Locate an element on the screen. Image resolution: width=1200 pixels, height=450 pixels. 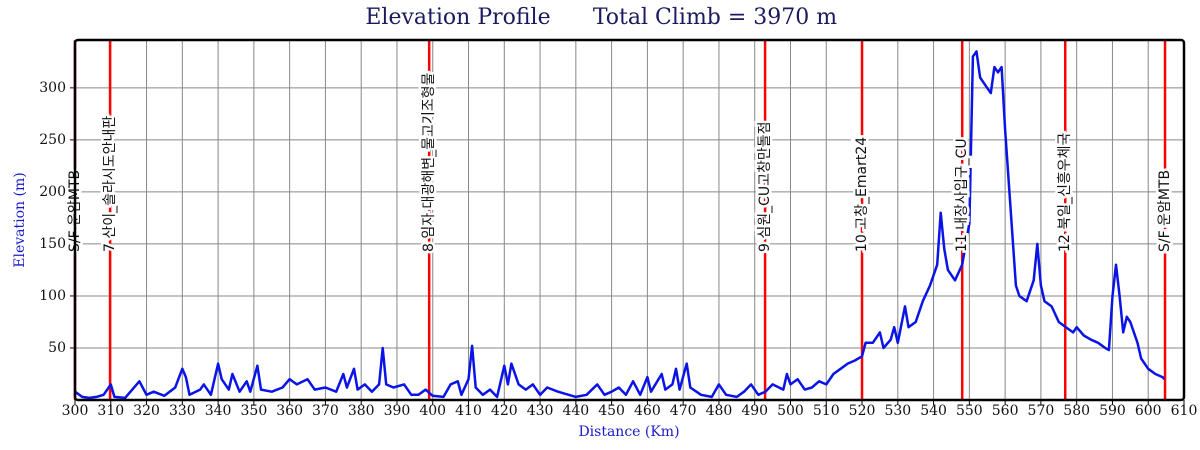
x-tick-label: 490 is located at coordinates (754, 411).